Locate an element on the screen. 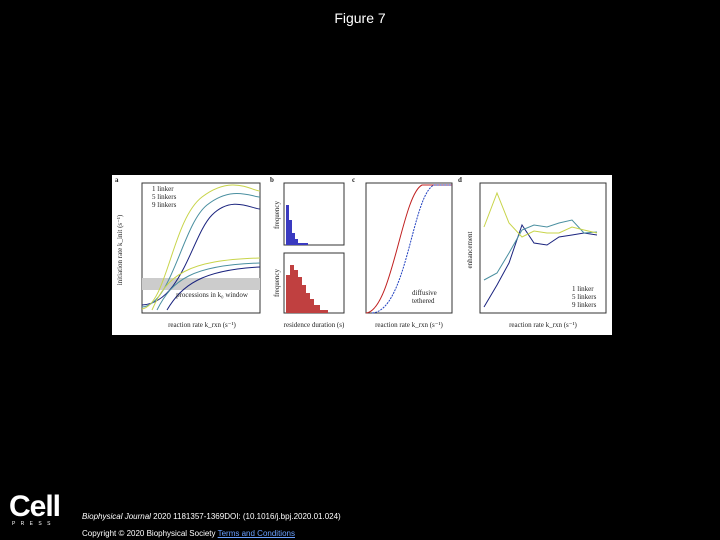 The width and height of the screenshot is (720, 540). y-axis-label: enhancement is located at coordinates (470, 249).